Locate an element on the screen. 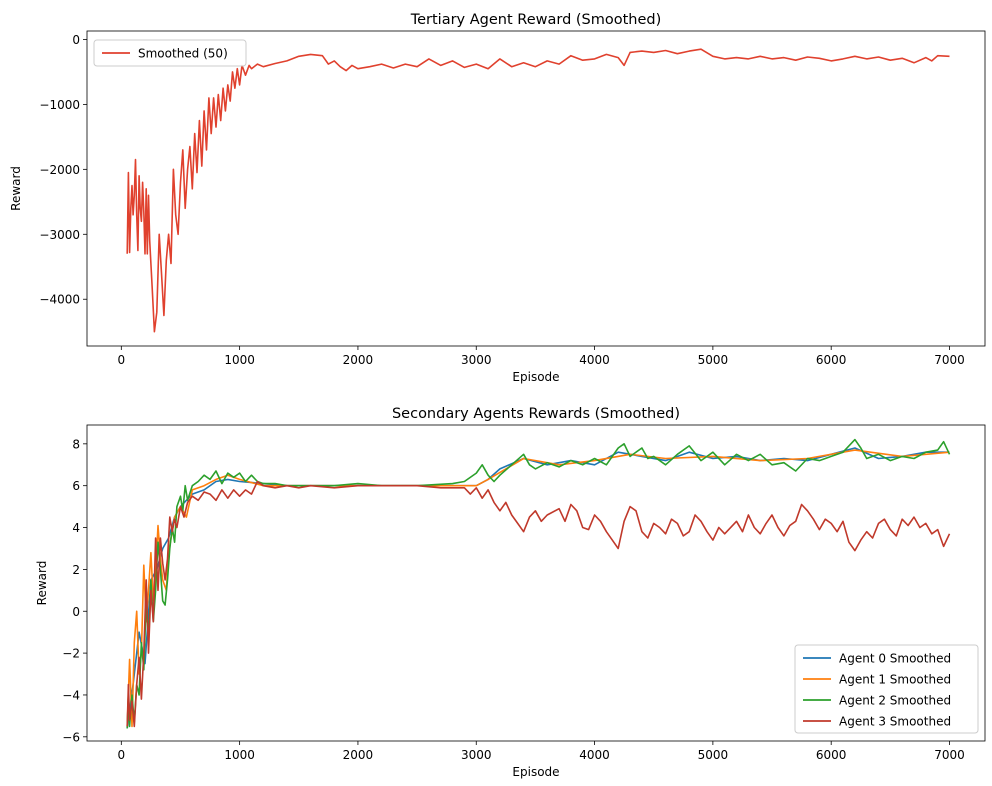  y-tick-label: −4000 is located at coordinates (59, 300).